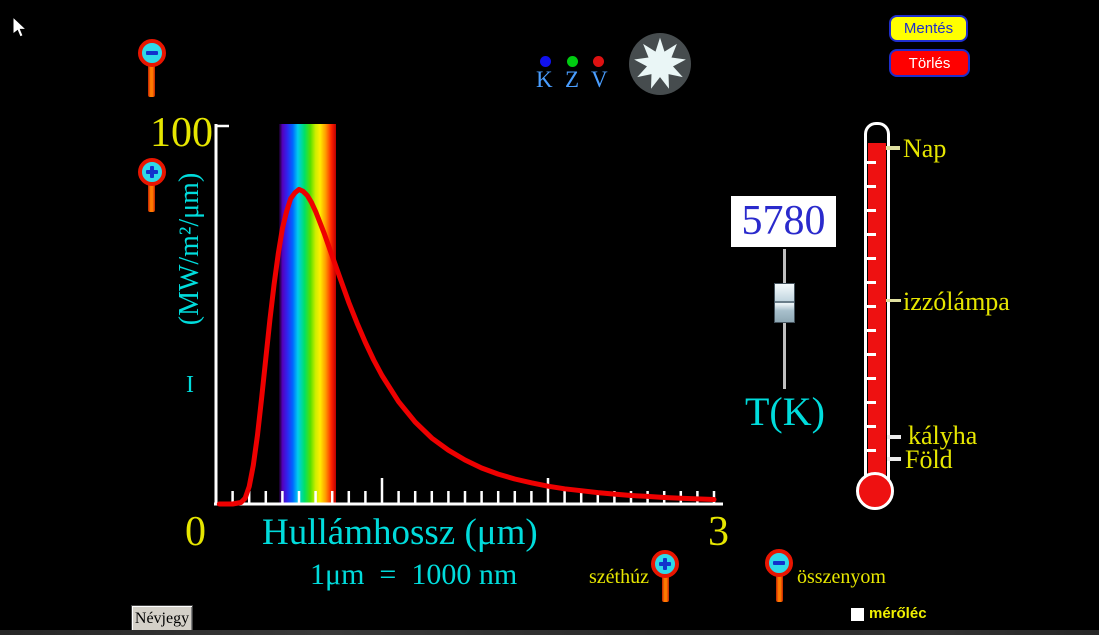 Image resolution: width=1099 pixels, height=635 pixels. I want to click on preset-label-lightbulb: izzólámpa, so click(956, 301).